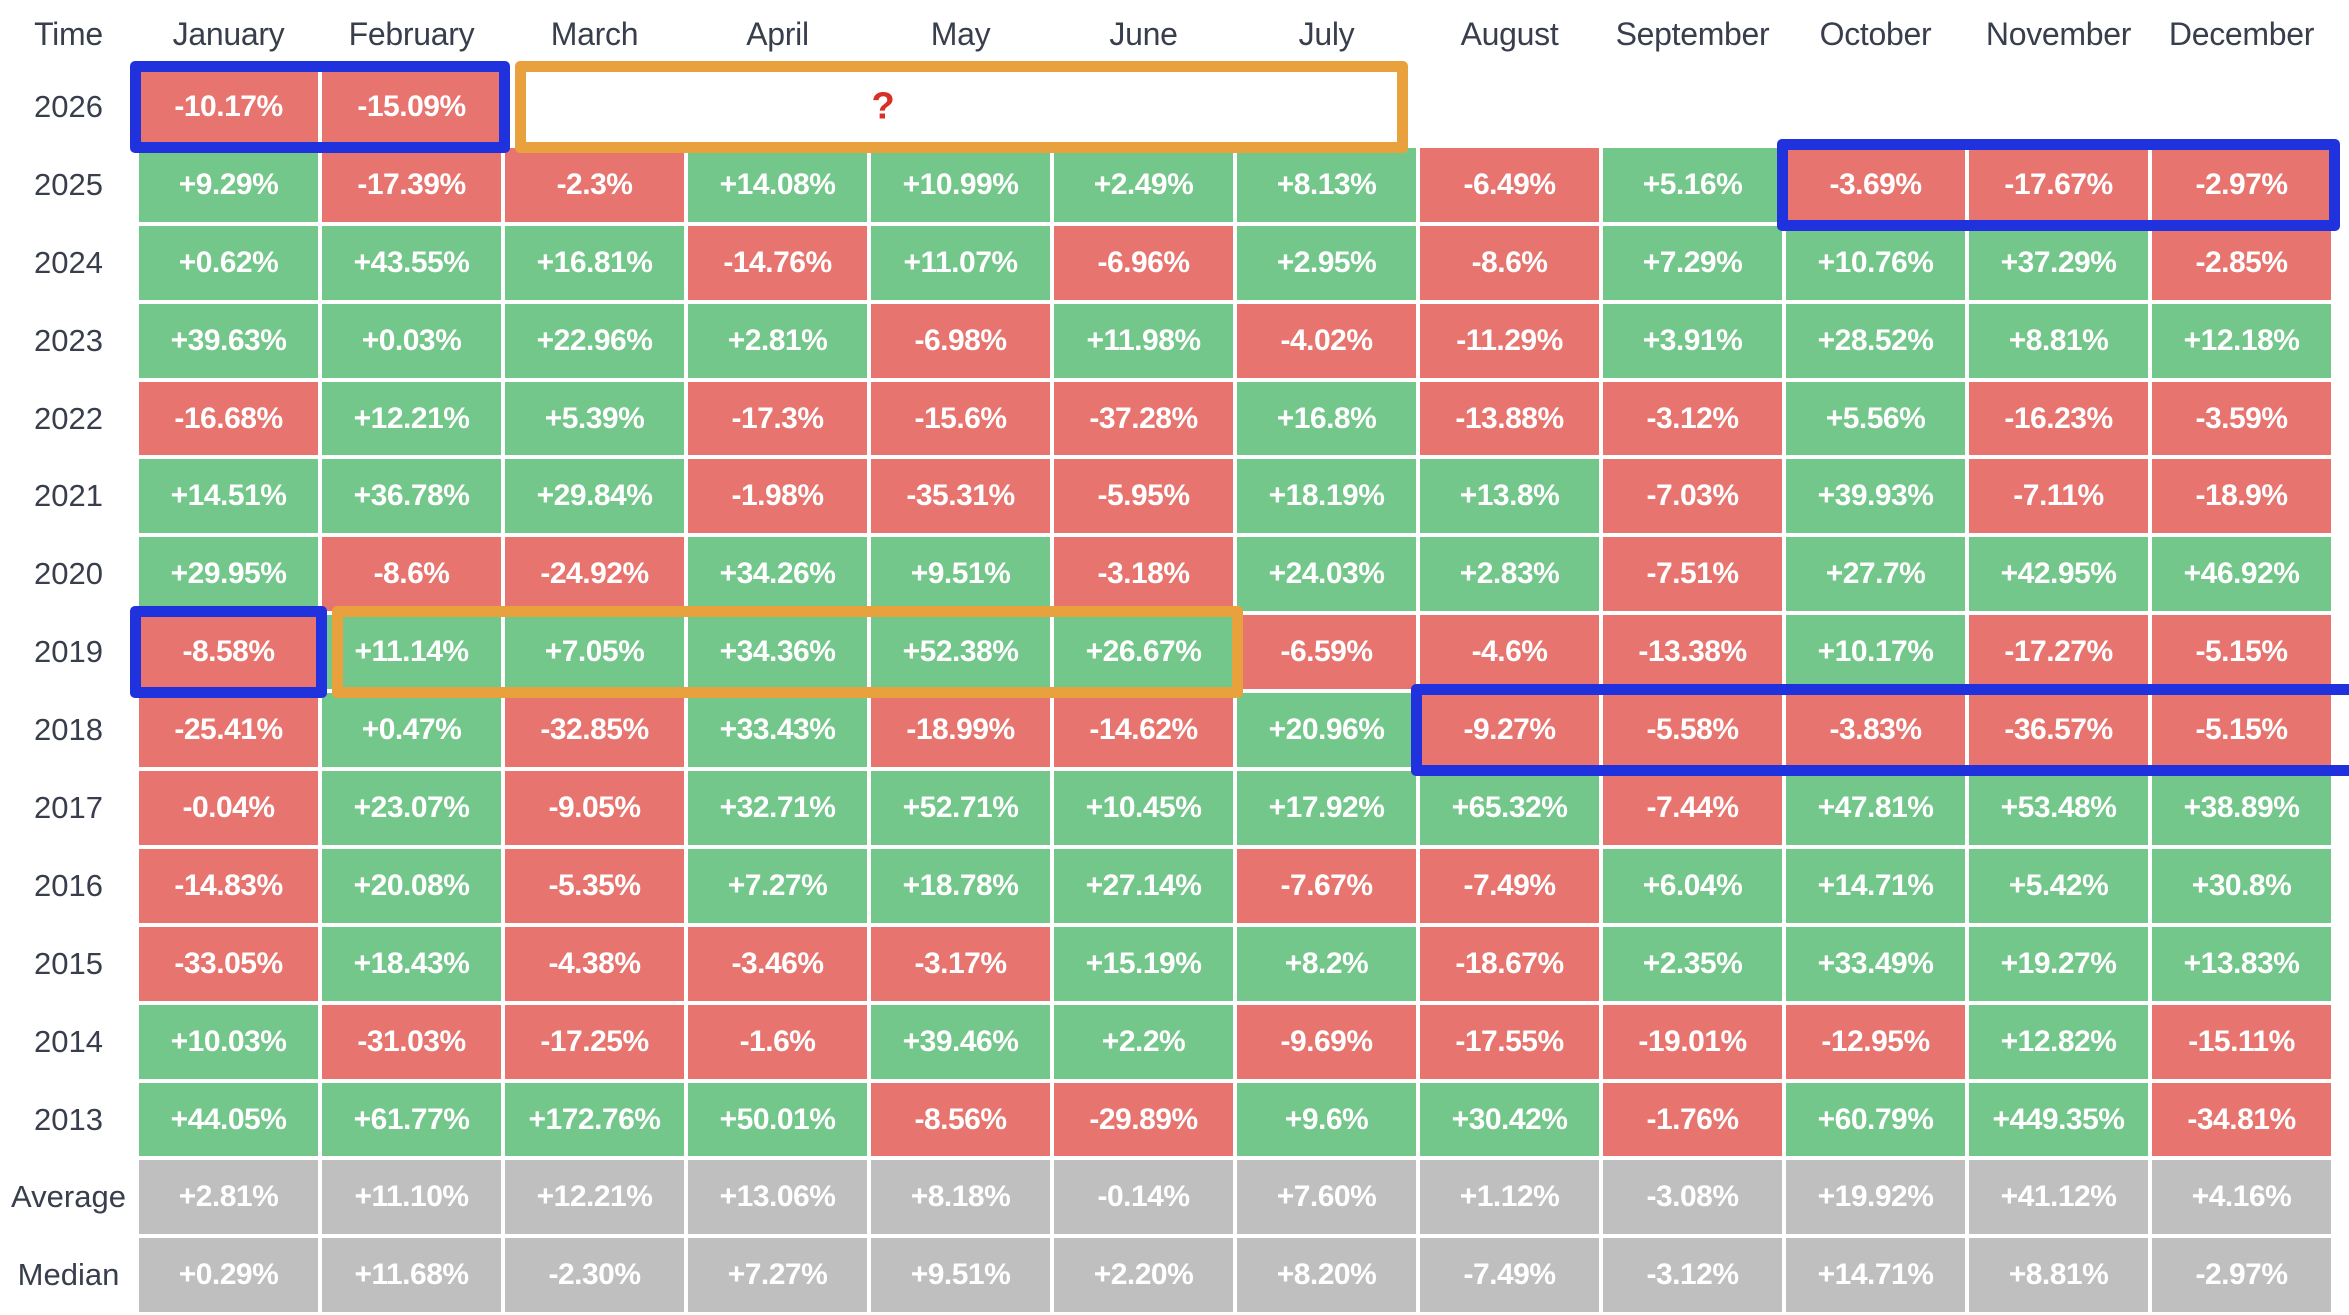 This screenshot has height=1315, width=2349. I want to click on cell-2020-september: -7.51%, so click(1692, 574).